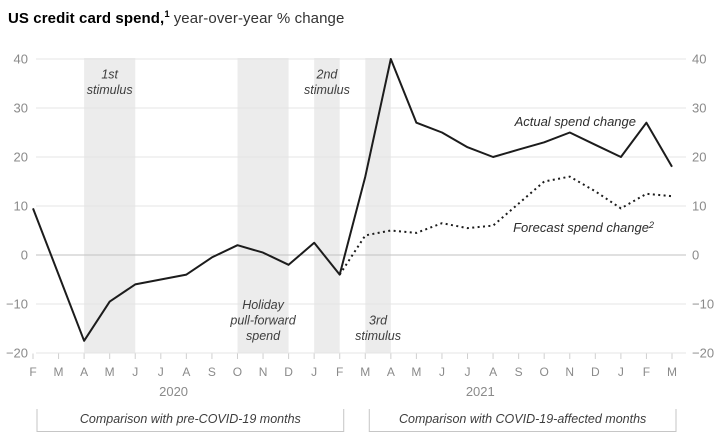  I want to click on y-tick-label-left: 0, so click(24, 255).